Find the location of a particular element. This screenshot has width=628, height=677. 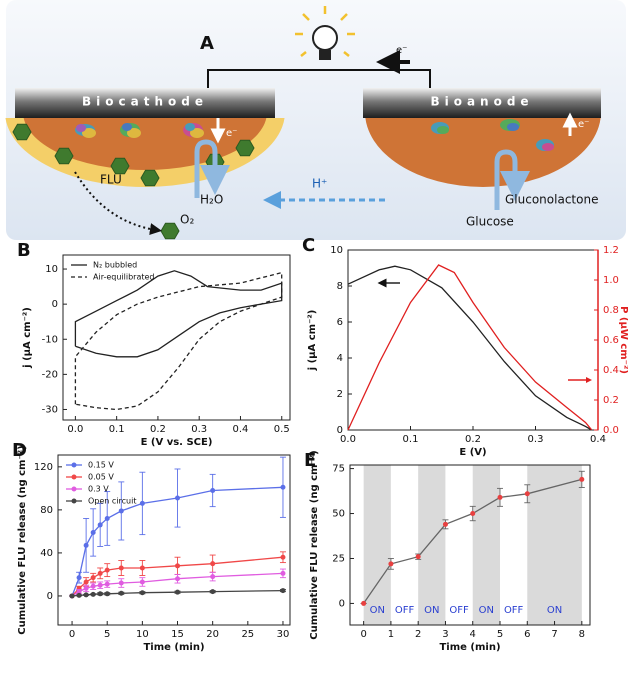

y2-tick-label: 1.2 is located at coordinates (611, 250).